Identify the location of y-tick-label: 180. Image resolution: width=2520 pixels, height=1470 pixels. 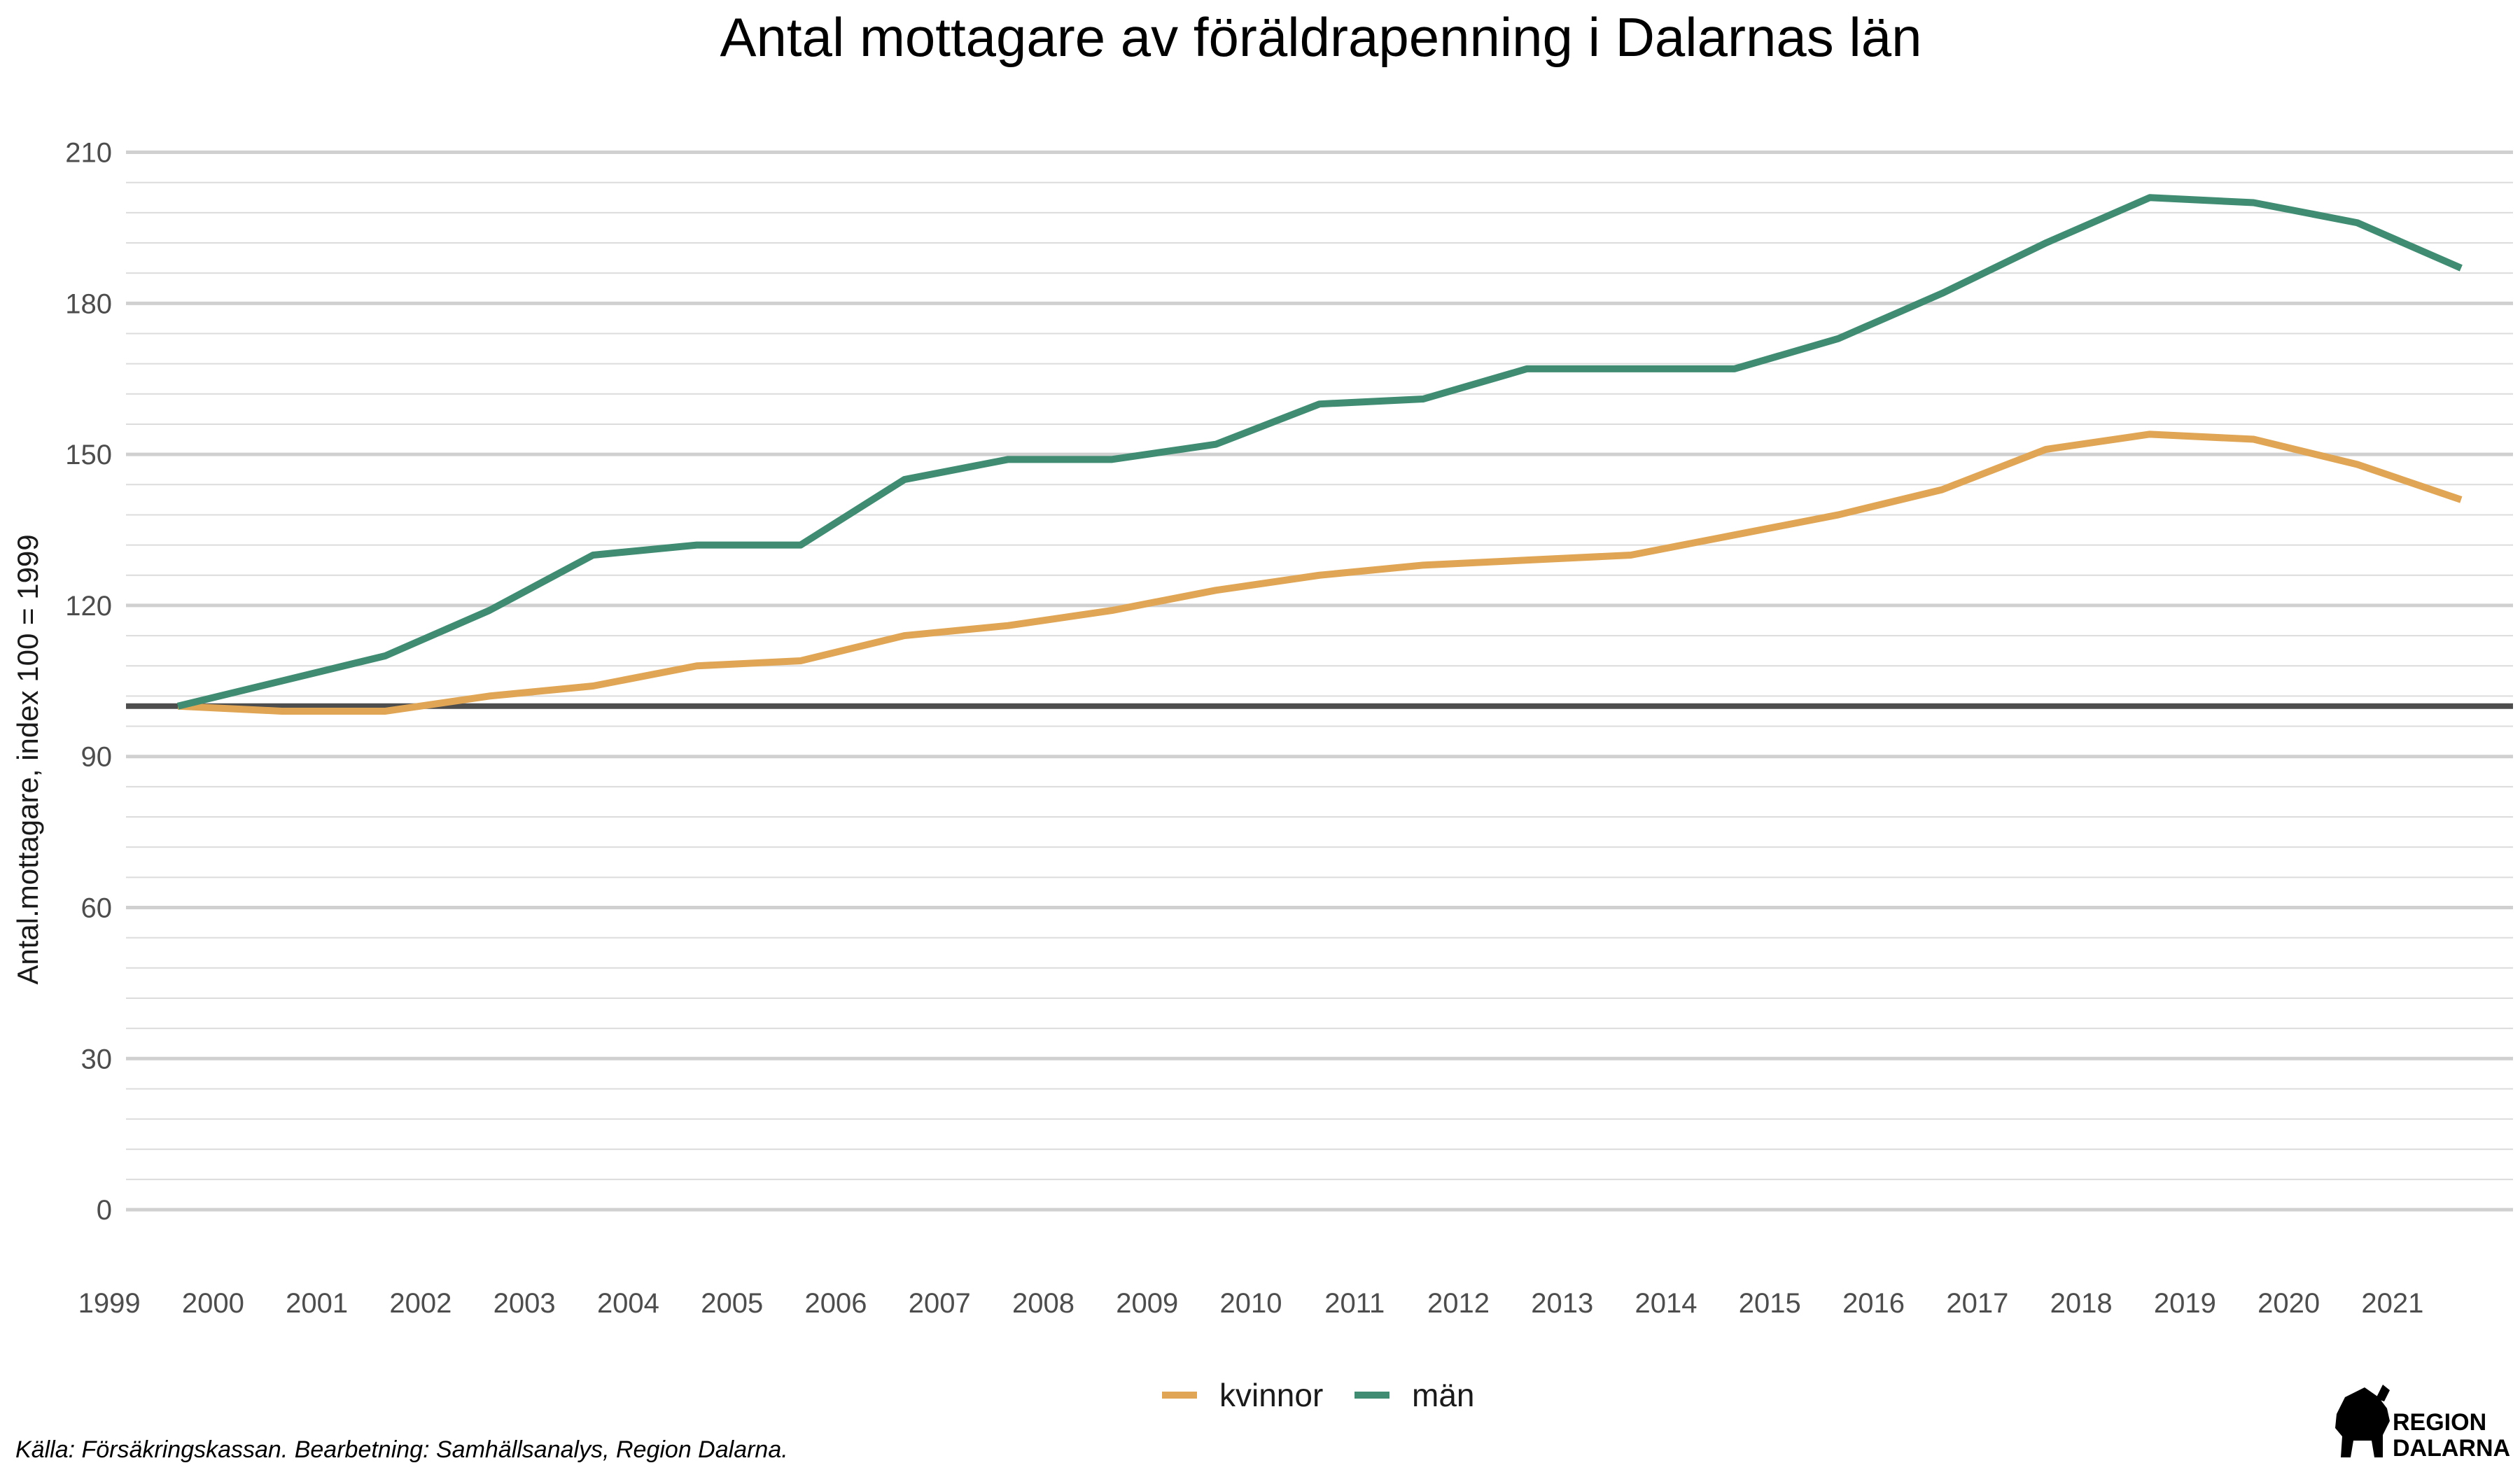
(88, 303).